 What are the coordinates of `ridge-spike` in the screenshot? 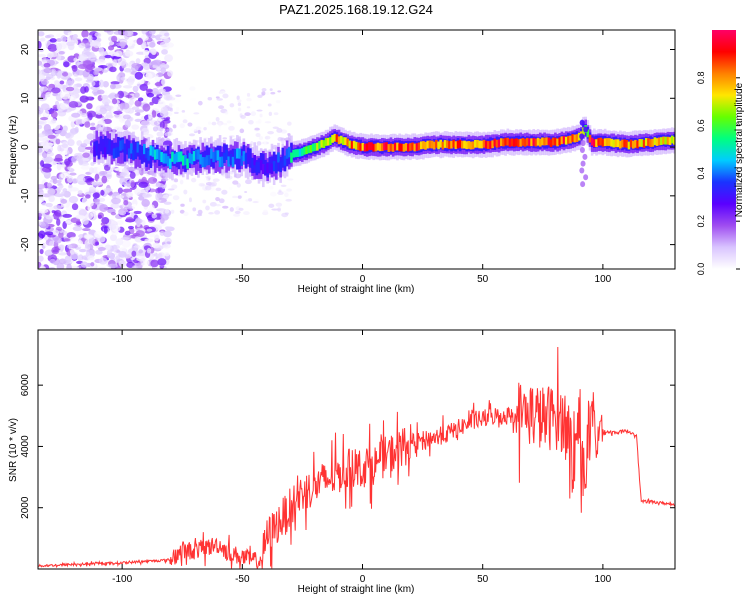 It's located at (582, 170).